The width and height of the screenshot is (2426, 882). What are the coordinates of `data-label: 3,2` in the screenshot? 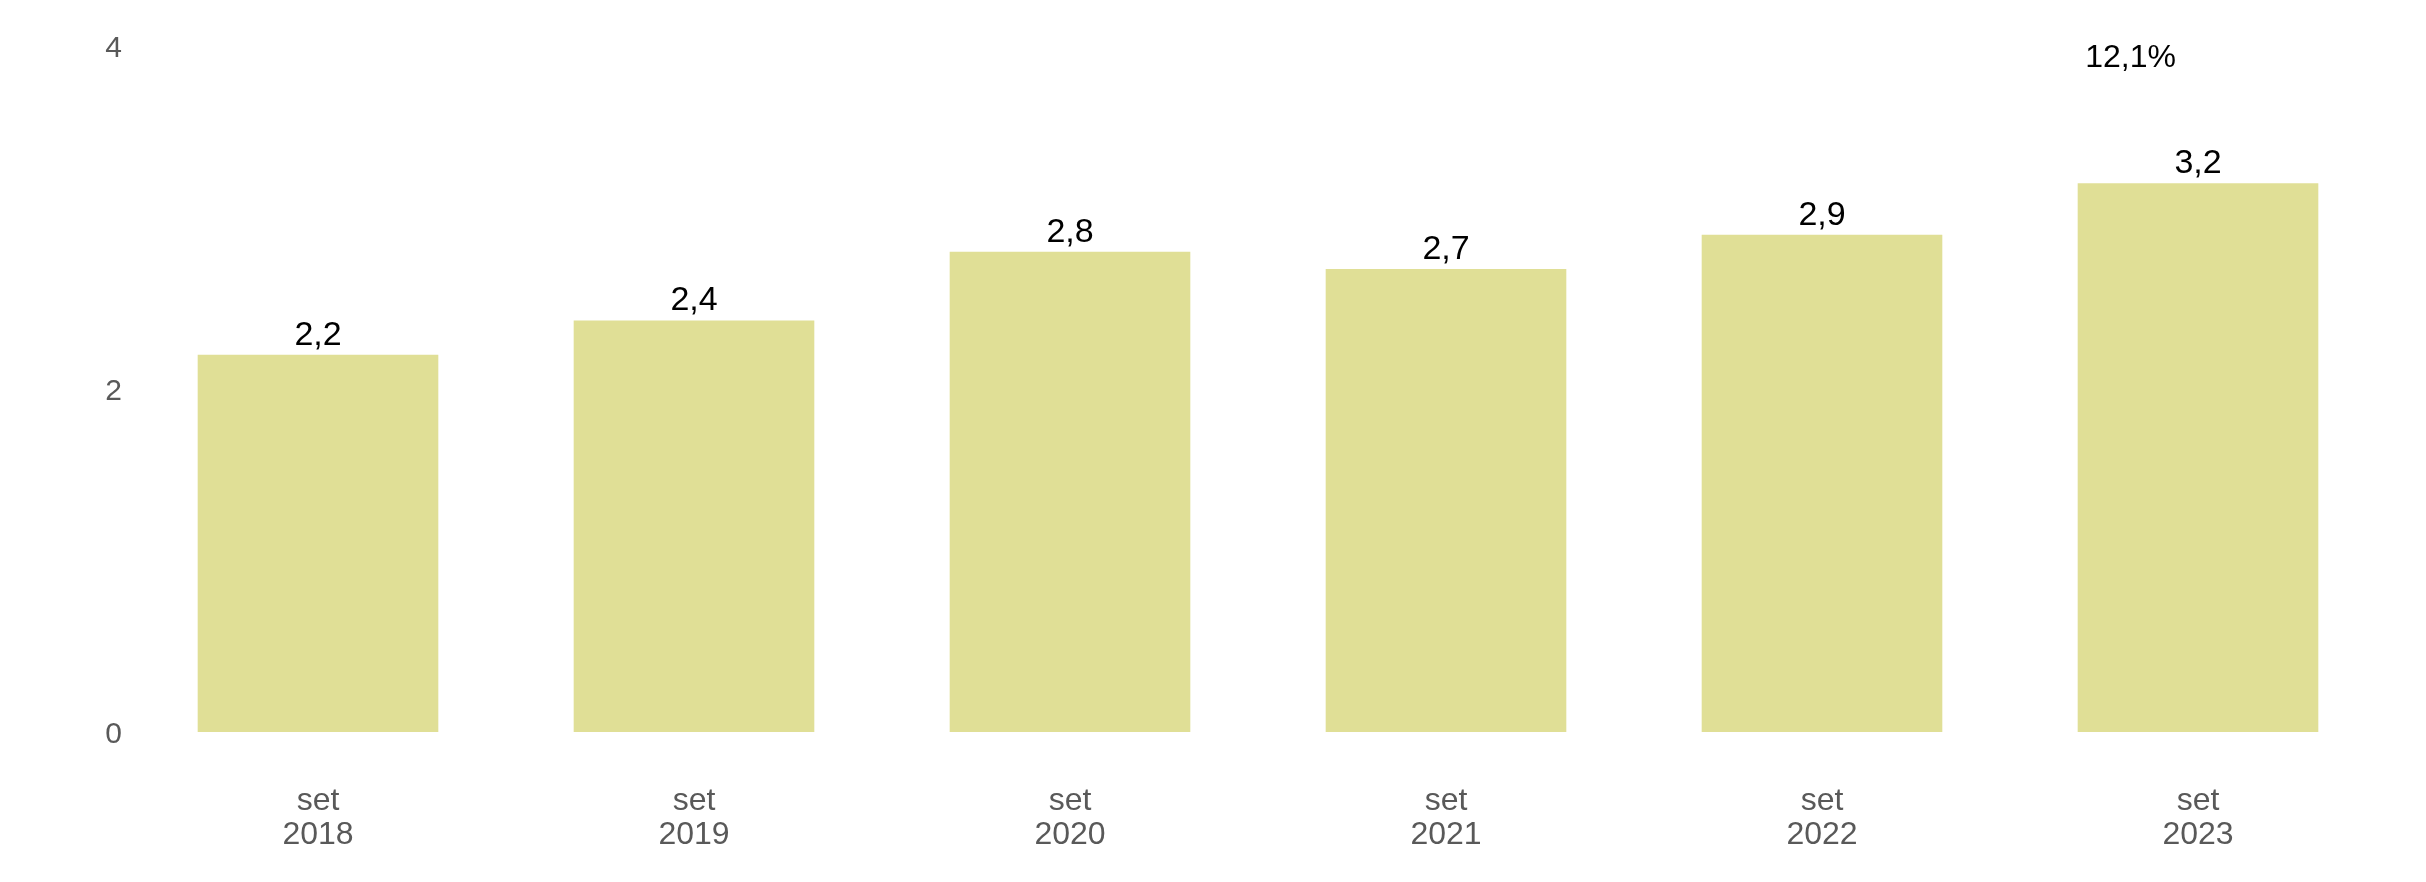 It's located at (2198, 161).